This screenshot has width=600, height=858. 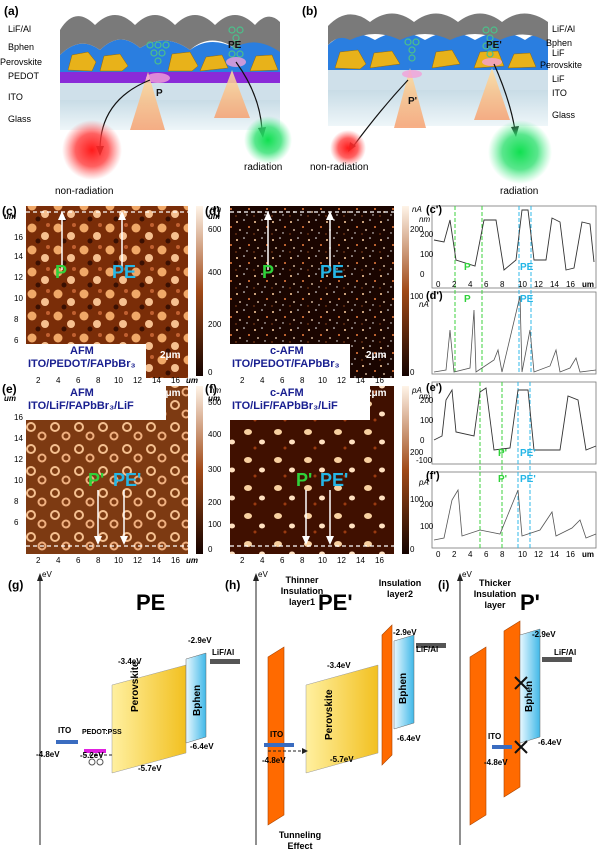 What do you see at coordinates (514, 377) in the screenshot?
I see `line-profiles` at bounding box center [514, 377].